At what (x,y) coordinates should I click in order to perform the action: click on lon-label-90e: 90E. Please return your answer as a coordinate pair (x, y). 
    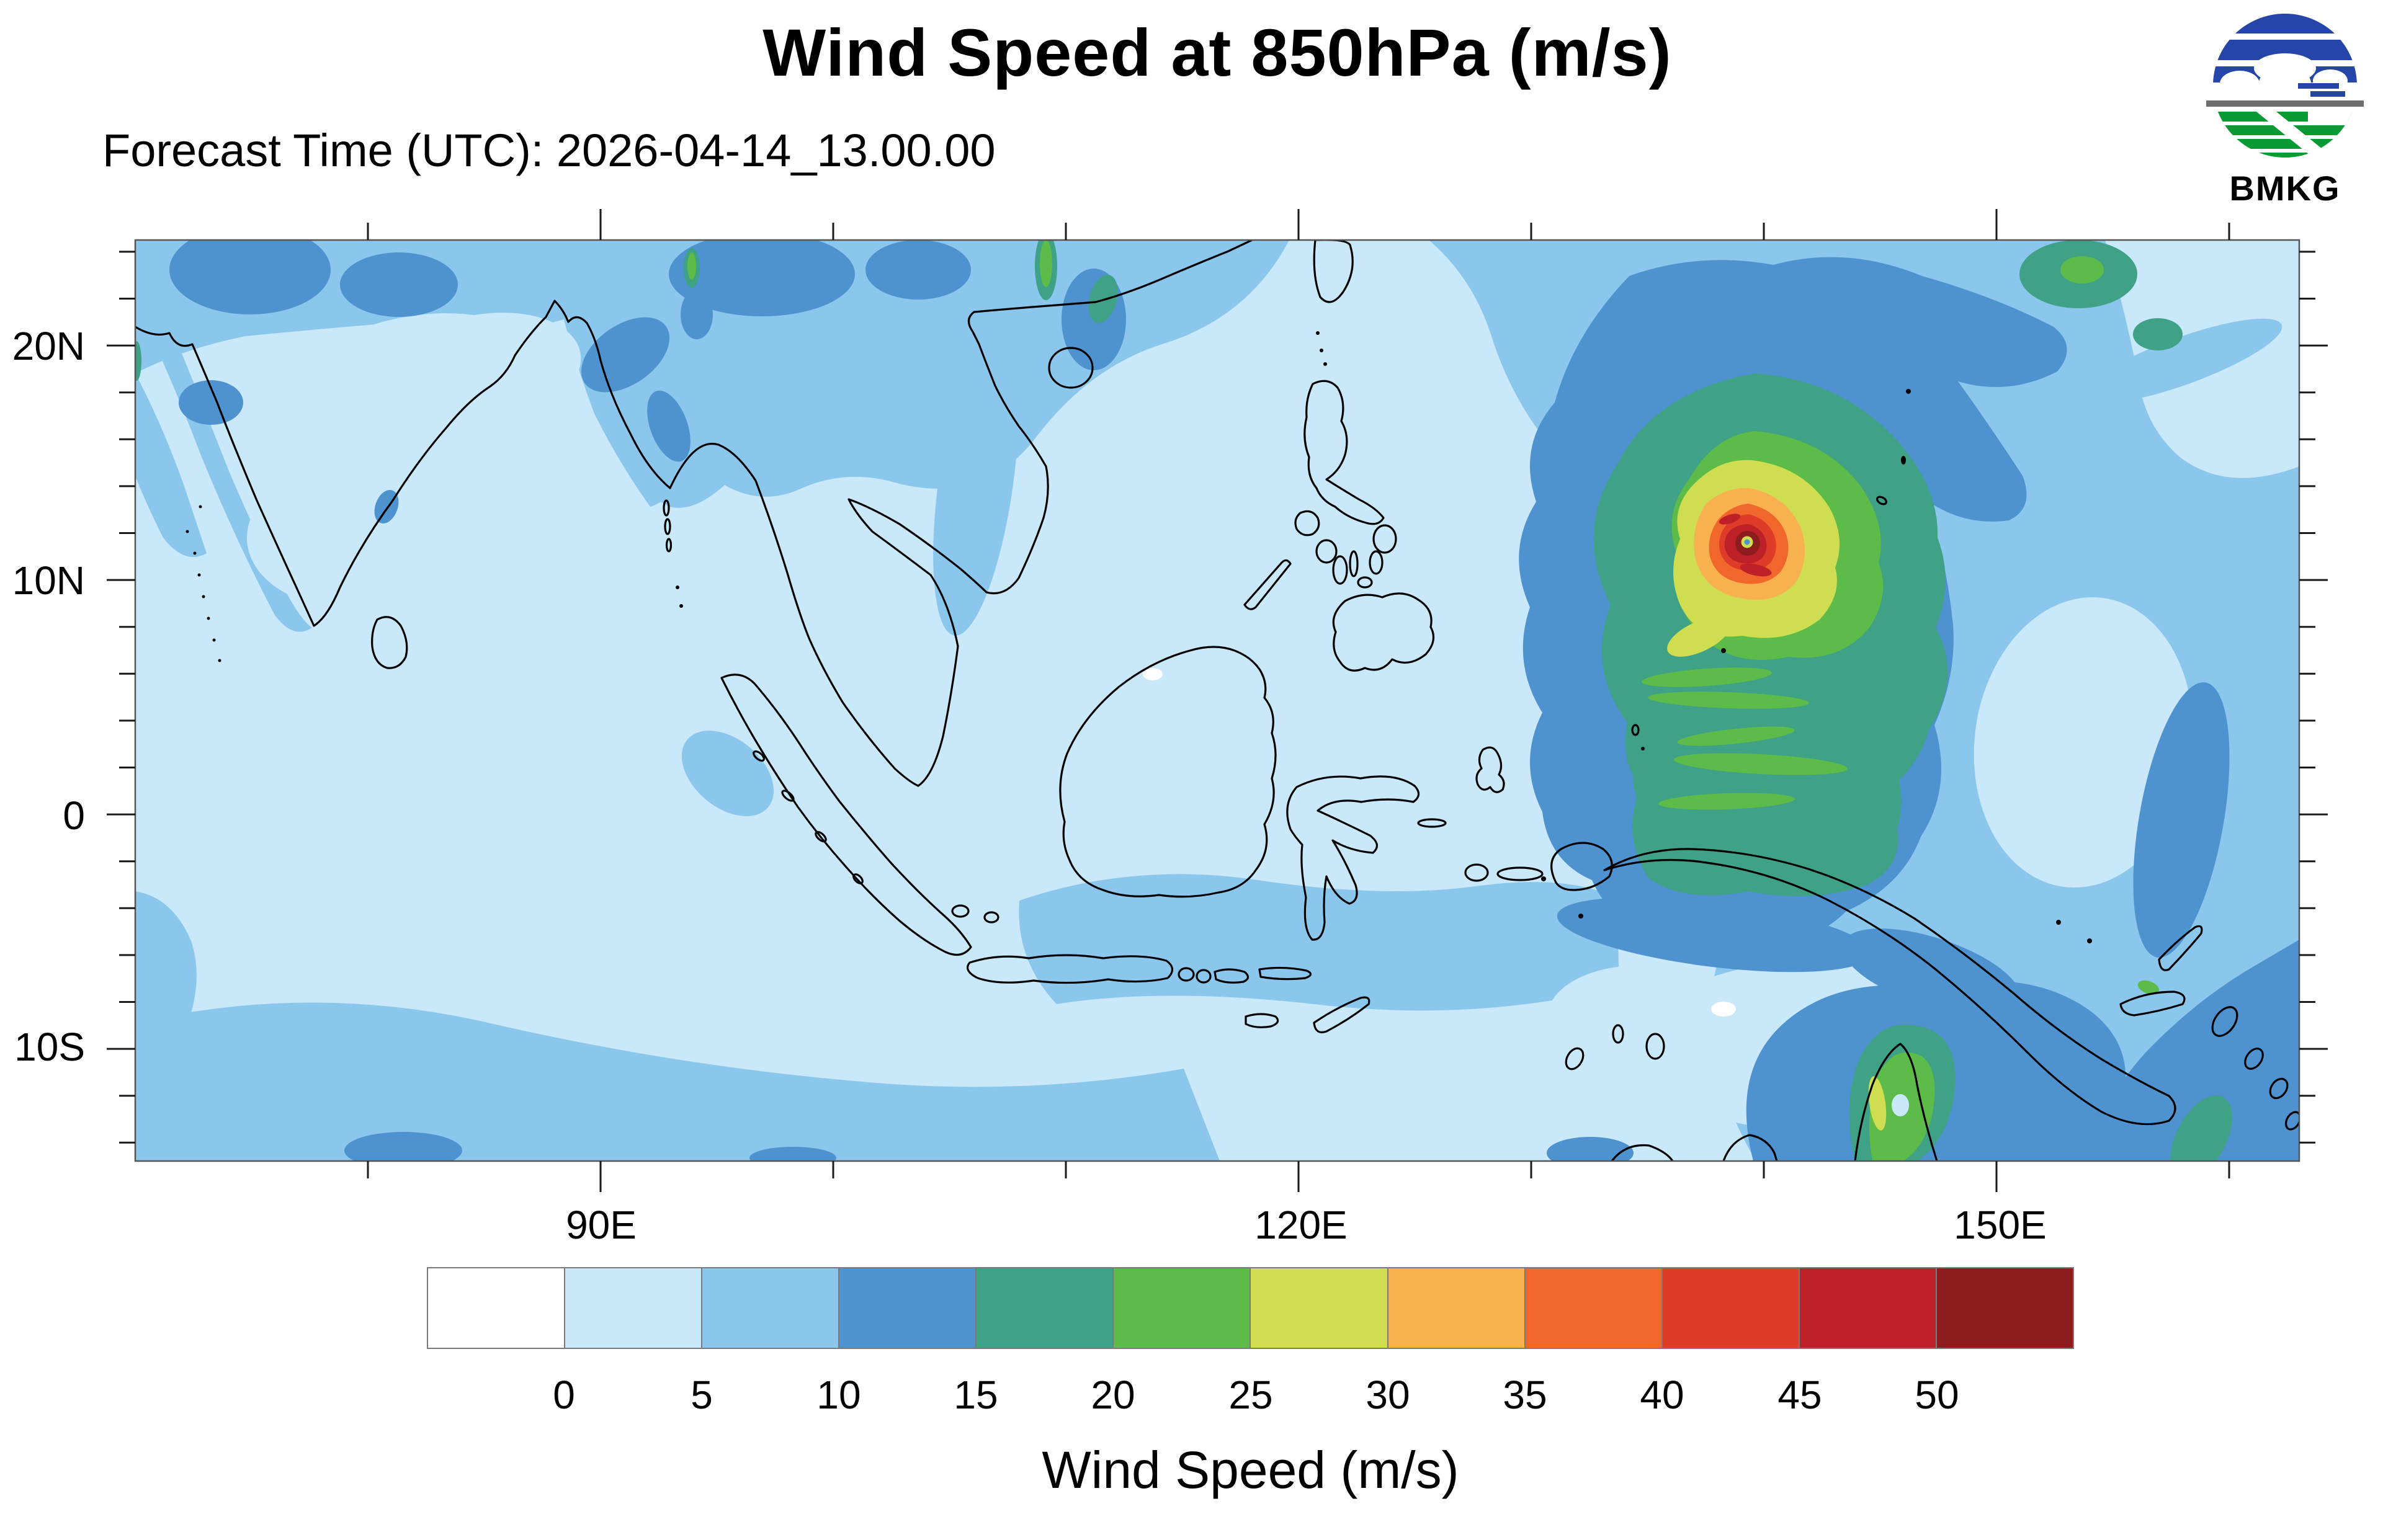
    Looking at the image, I should click on (601, 1225).